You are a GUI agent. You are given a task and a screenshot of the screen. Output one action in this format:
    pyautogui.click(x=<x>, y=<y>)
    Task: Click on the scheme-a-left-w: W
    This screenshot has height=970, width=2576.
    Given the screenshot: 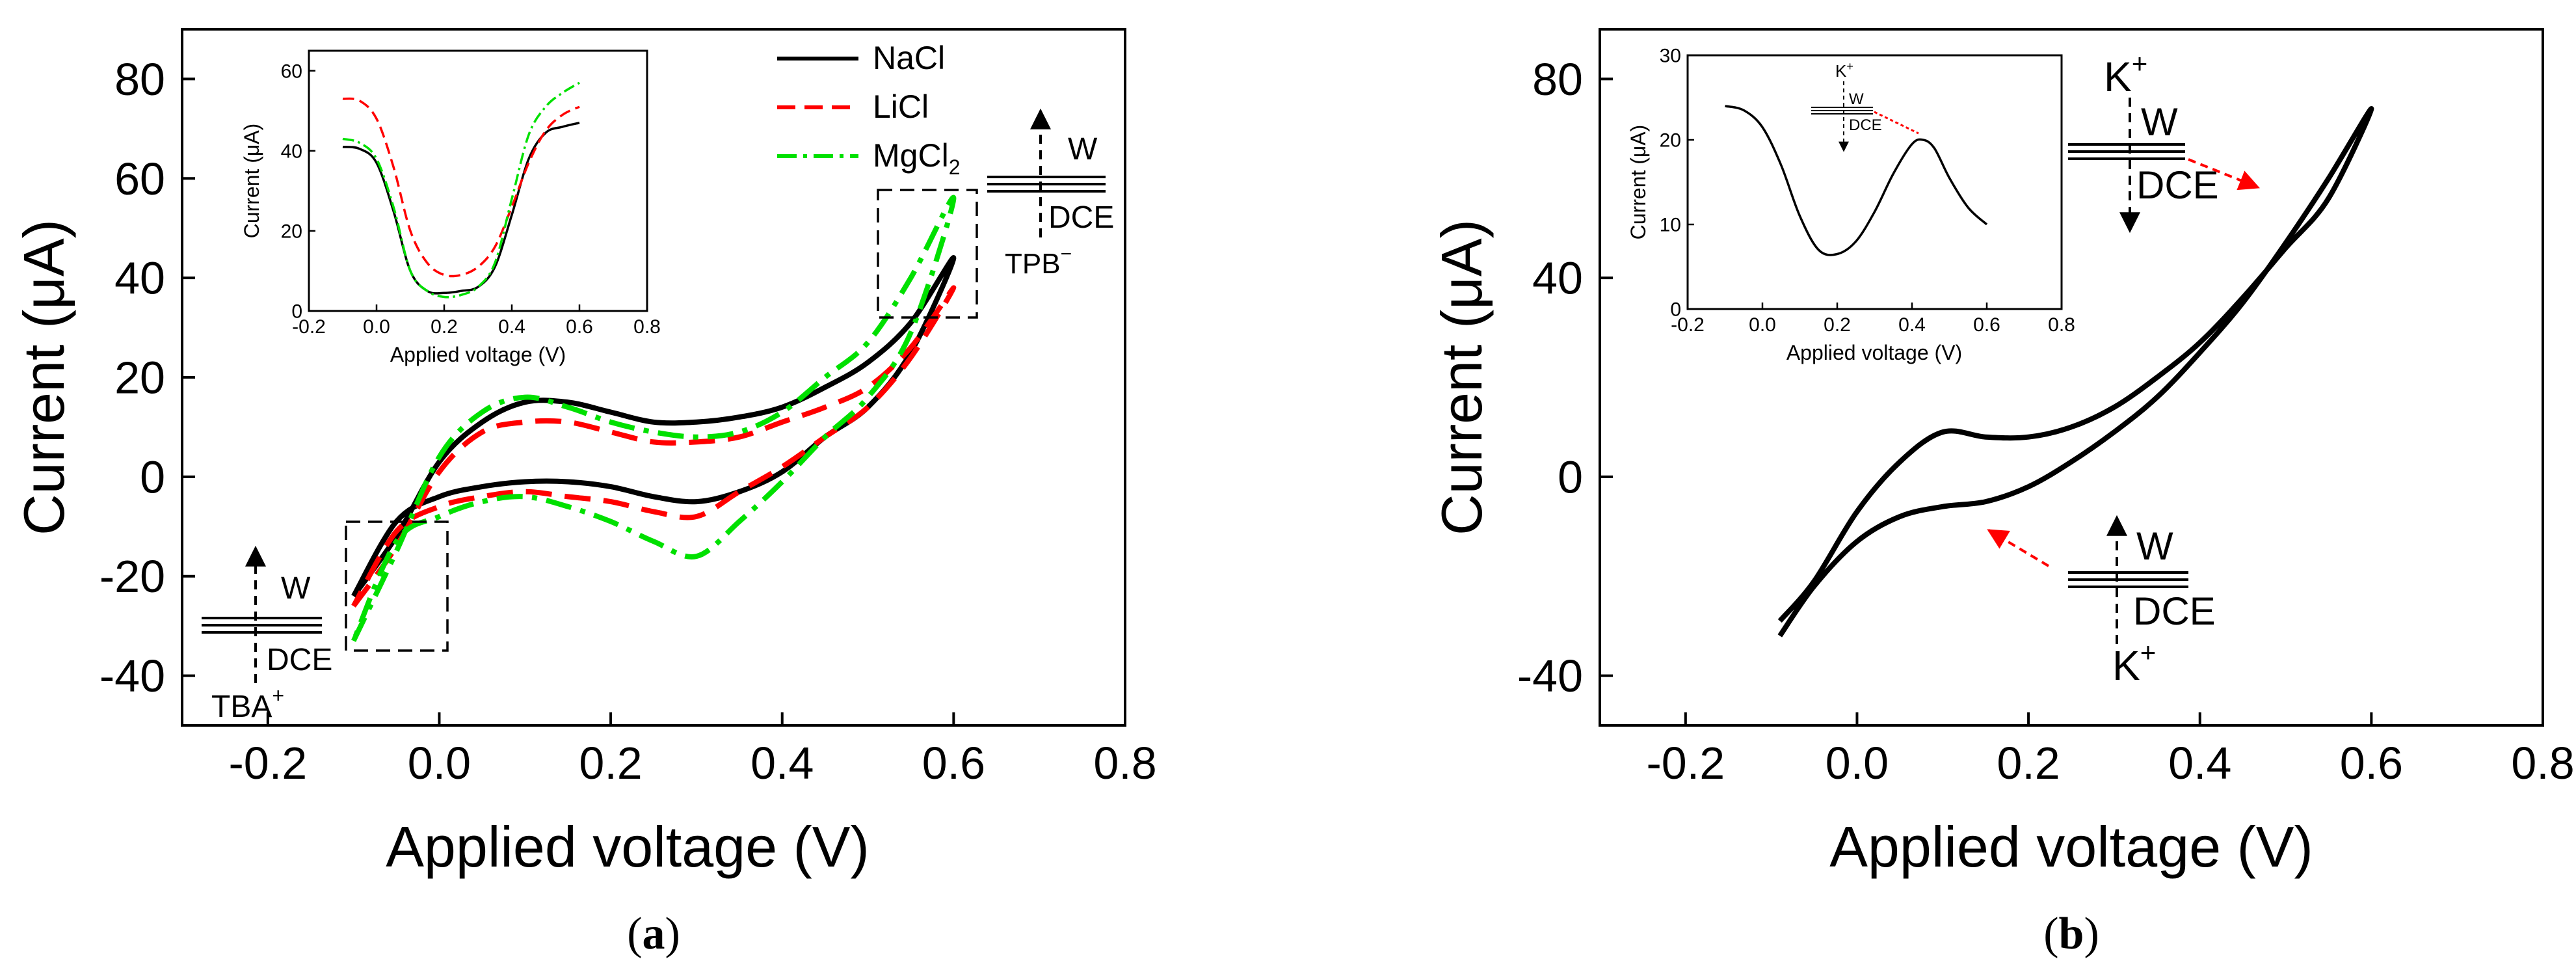 What is the action you would take?
    pyautogui.click(x=296, y=588)
    